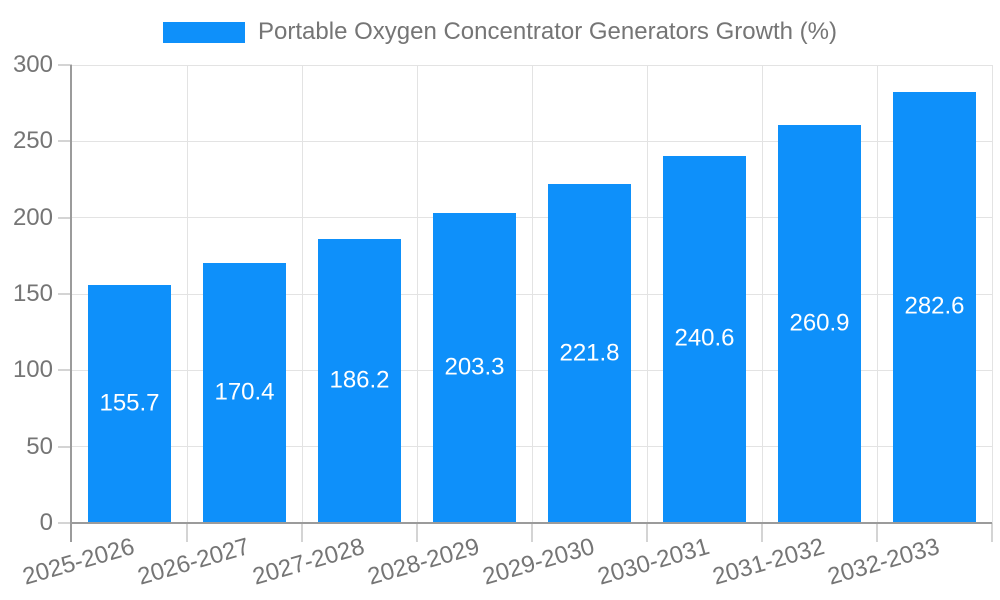 This screenshot has height=600, width=1000. Describe the element at coordinates (32, 293) in the screenshot. I see `y-axis-label: 150` at that location.